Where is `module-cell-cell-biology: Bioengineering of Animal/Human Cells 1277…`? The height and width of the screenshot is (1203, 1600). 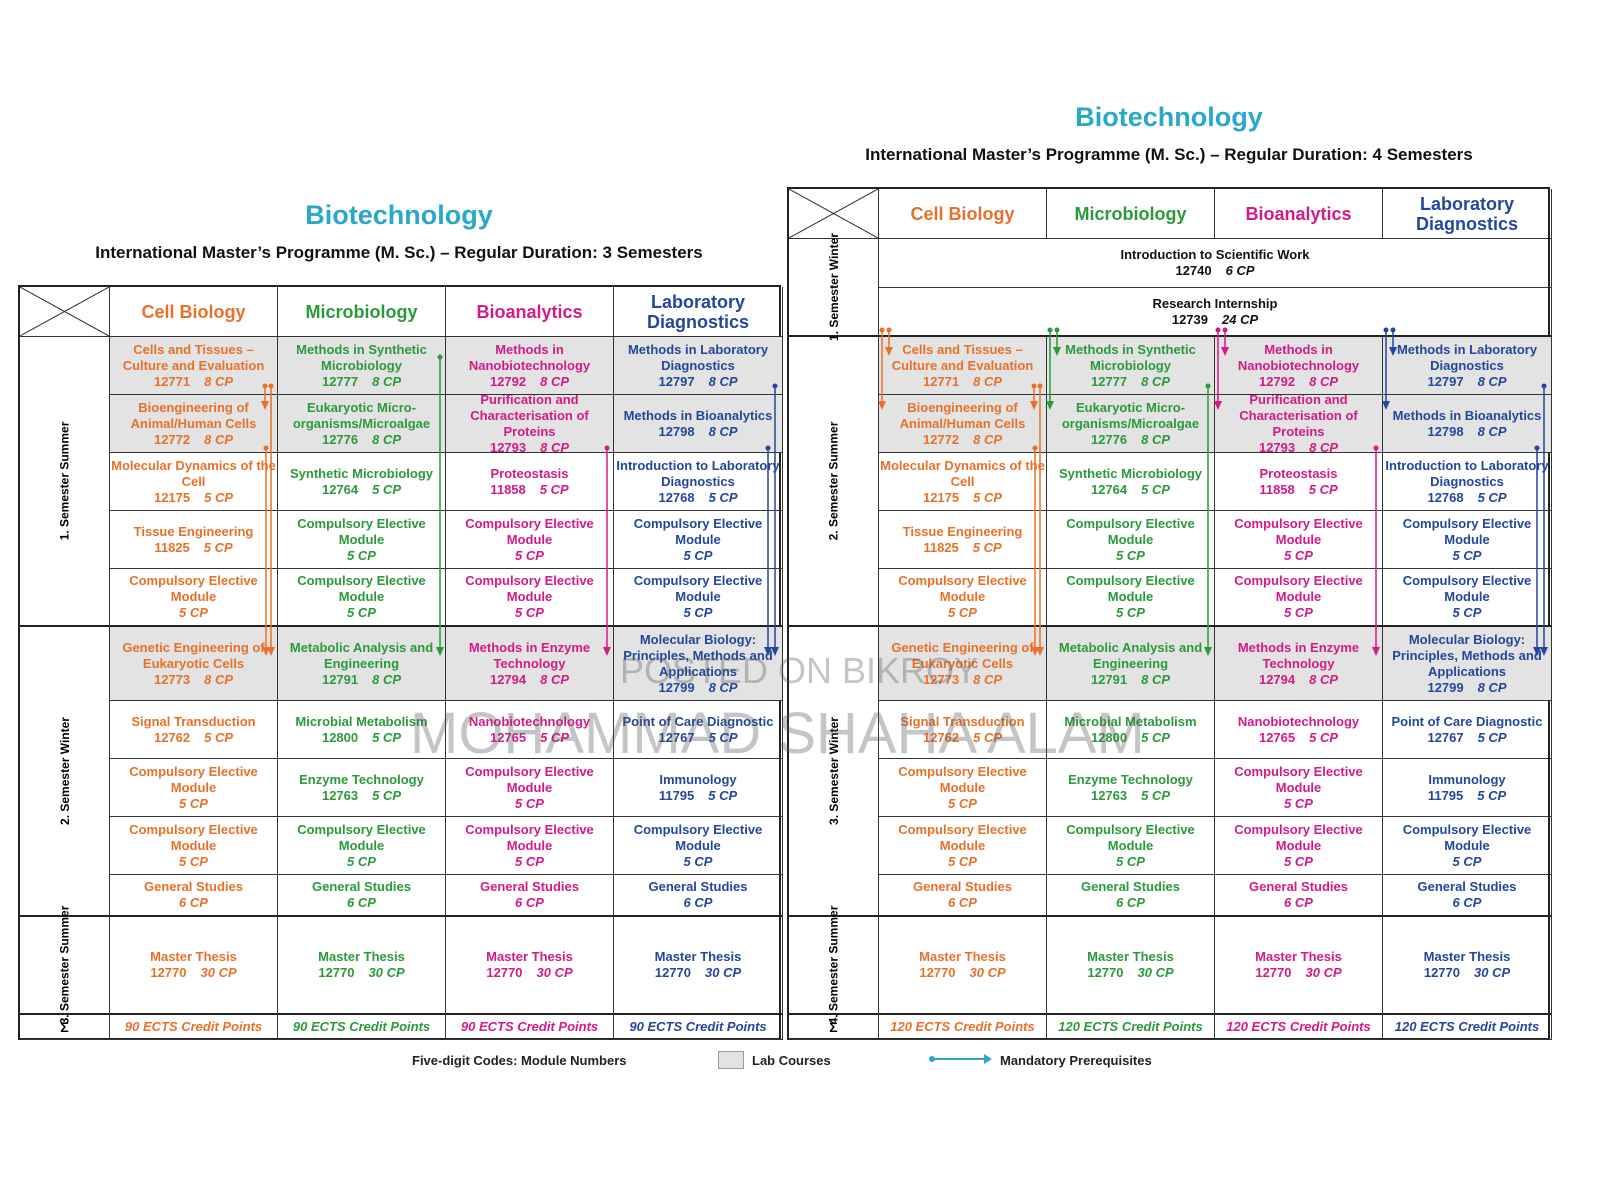
module-cell-cell-biology: Bioengineering of Animal/Human Cells 1277… is located at coordinates (963, 424).